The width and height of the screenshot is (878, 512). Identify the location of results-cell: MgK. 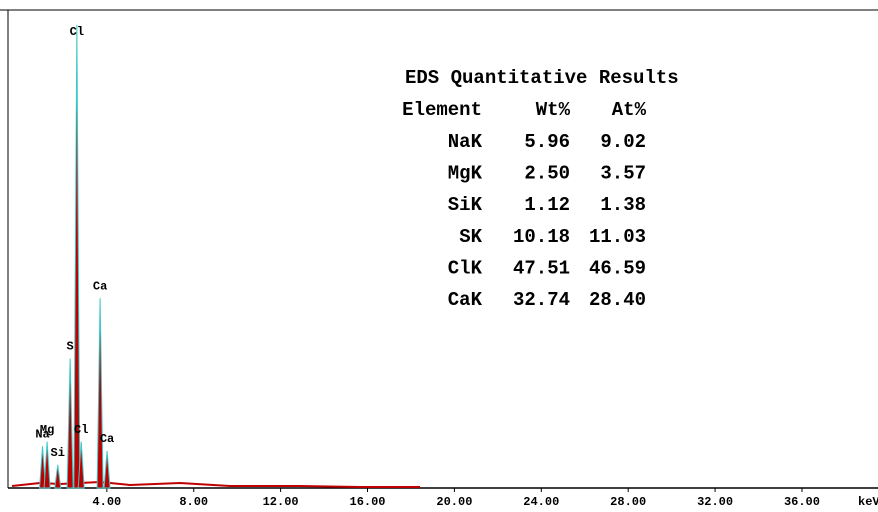
(465, 174).